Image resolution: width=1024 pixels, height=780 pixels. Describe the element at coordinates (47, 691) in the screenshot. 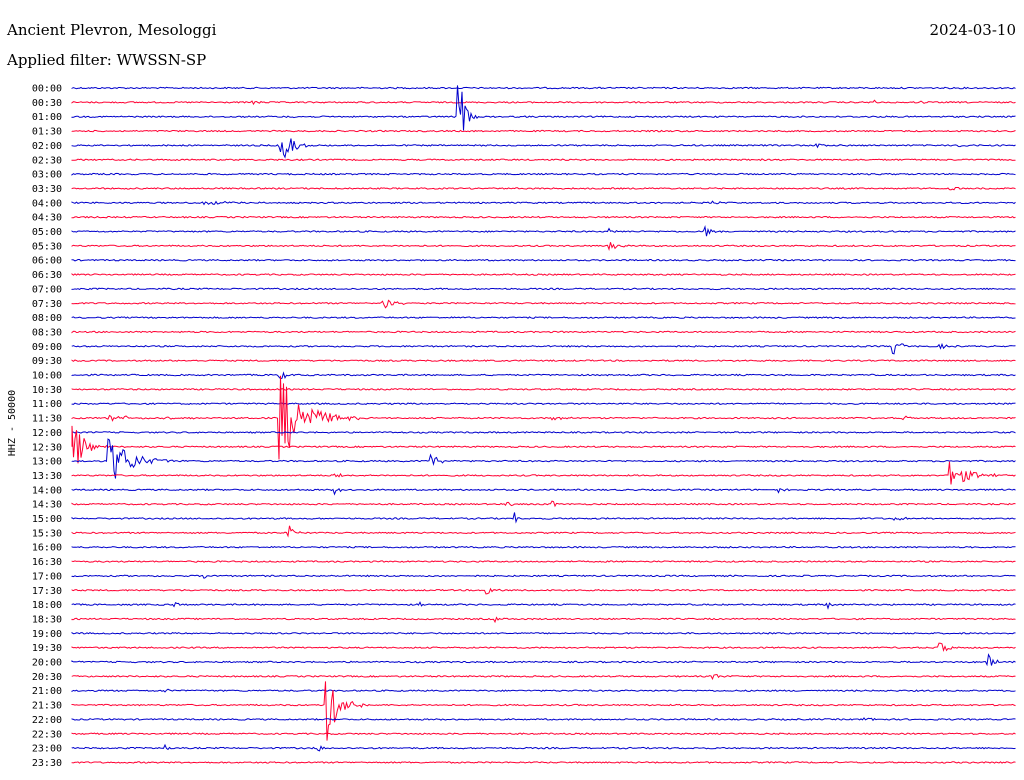

I see `time-label: 21:00` at that location.